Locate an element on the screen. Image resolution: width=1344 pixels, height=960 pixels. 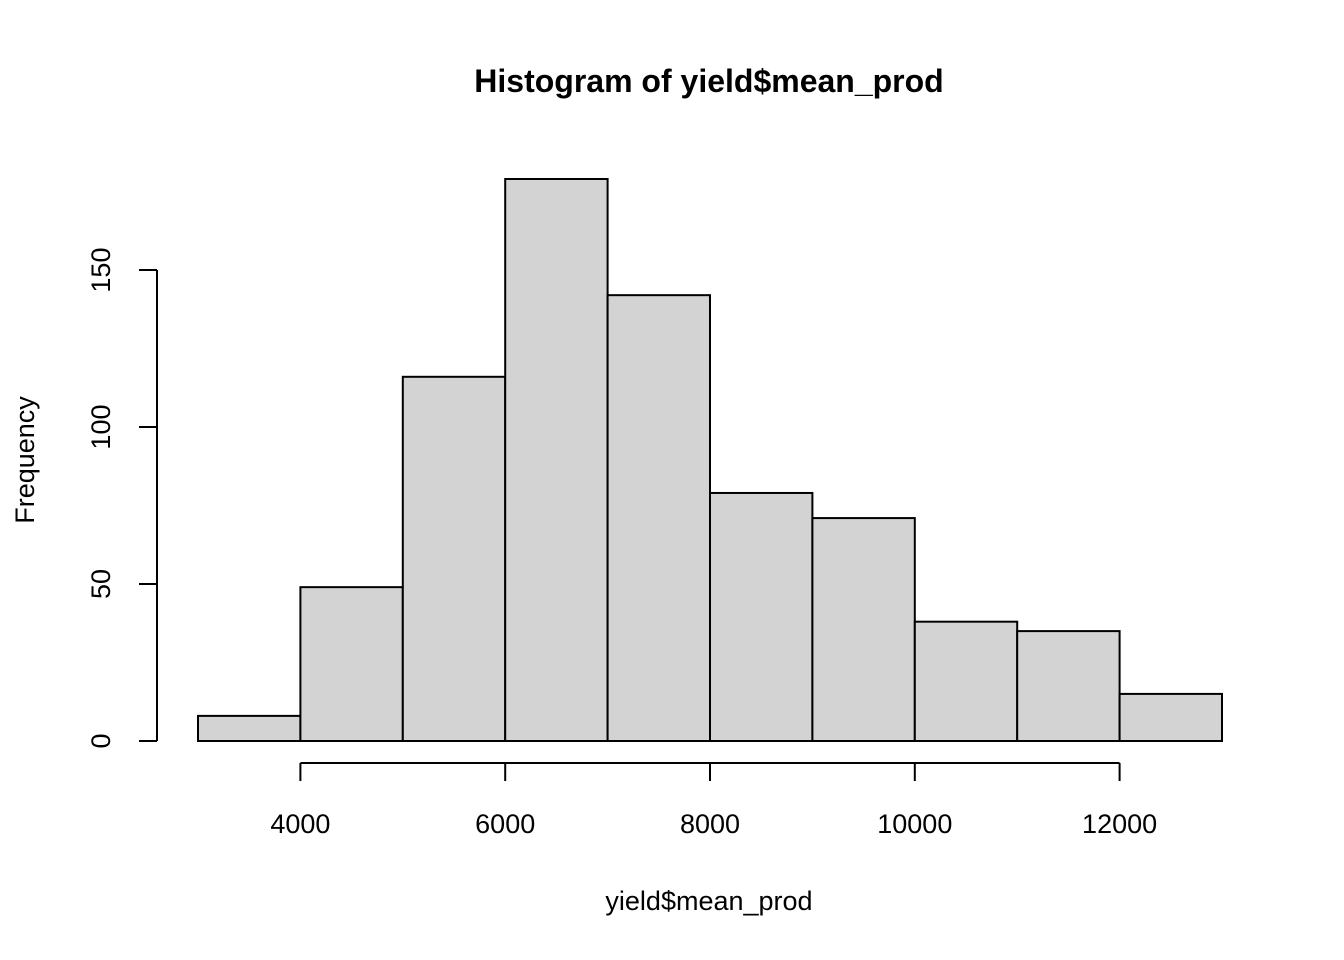
x-tick-label-1: 6000 is located at coordinates (505, 824).